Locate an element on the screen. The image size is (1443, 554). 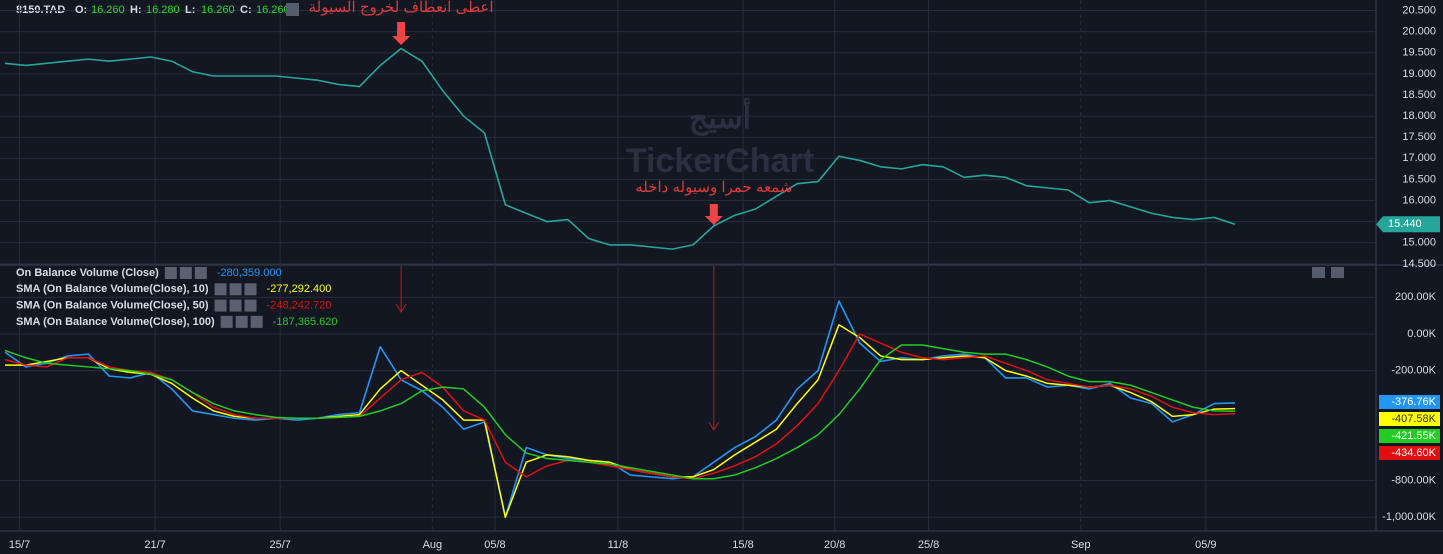
last-price-badge is located at coordinates (1408, 224).